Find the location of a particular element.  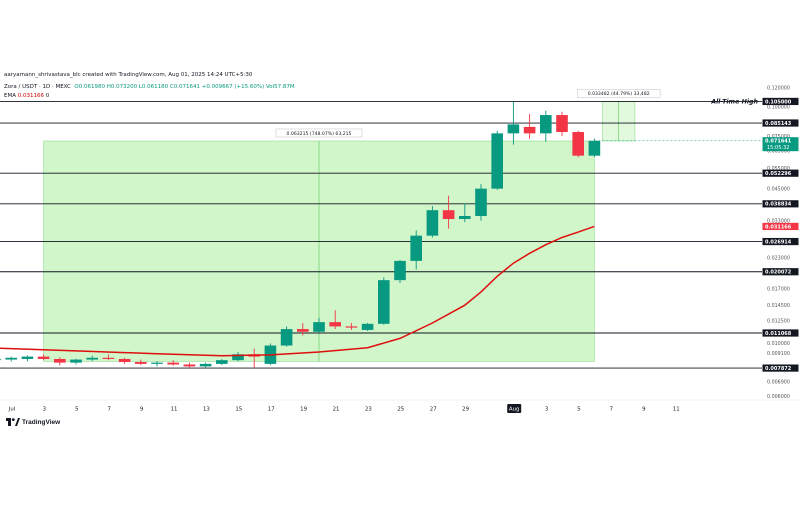

level-price-label: 0.105000 is located at coordinates (778, 102).